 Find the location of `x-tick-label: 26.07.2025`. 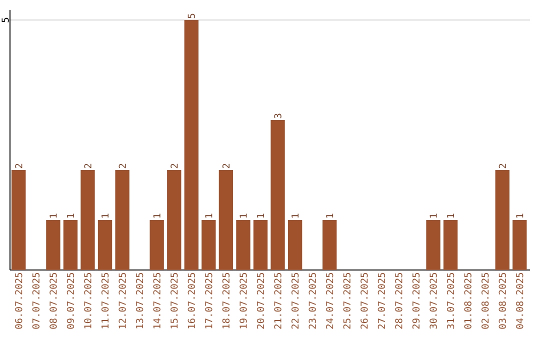

x-tick-label: 26.07.2025 is located at coordinates (364, 300).